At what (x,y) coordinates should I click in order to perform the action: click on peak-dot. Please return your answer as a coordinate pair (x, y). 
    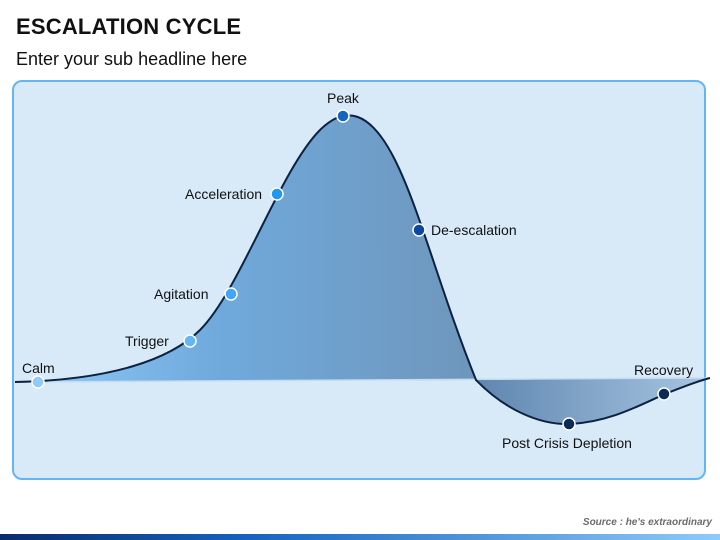
    Looking at the image, I should click on (343, 116).